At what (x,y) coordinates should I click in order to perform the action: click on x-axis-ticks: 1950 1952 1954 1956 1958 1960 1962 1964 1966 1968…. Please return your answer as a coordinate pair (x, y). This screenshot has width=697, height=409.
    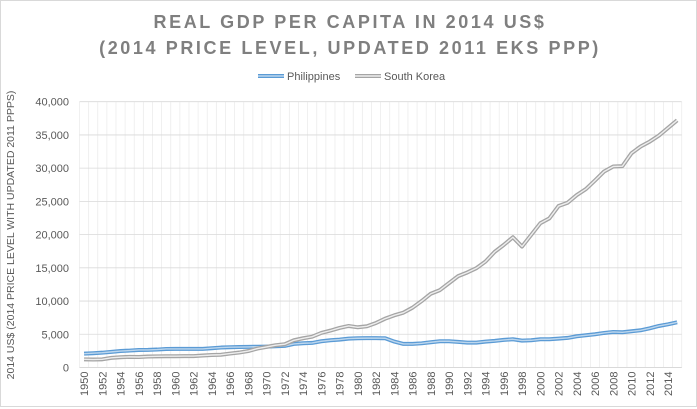
    Looking at the image, I should click on (377, 384).